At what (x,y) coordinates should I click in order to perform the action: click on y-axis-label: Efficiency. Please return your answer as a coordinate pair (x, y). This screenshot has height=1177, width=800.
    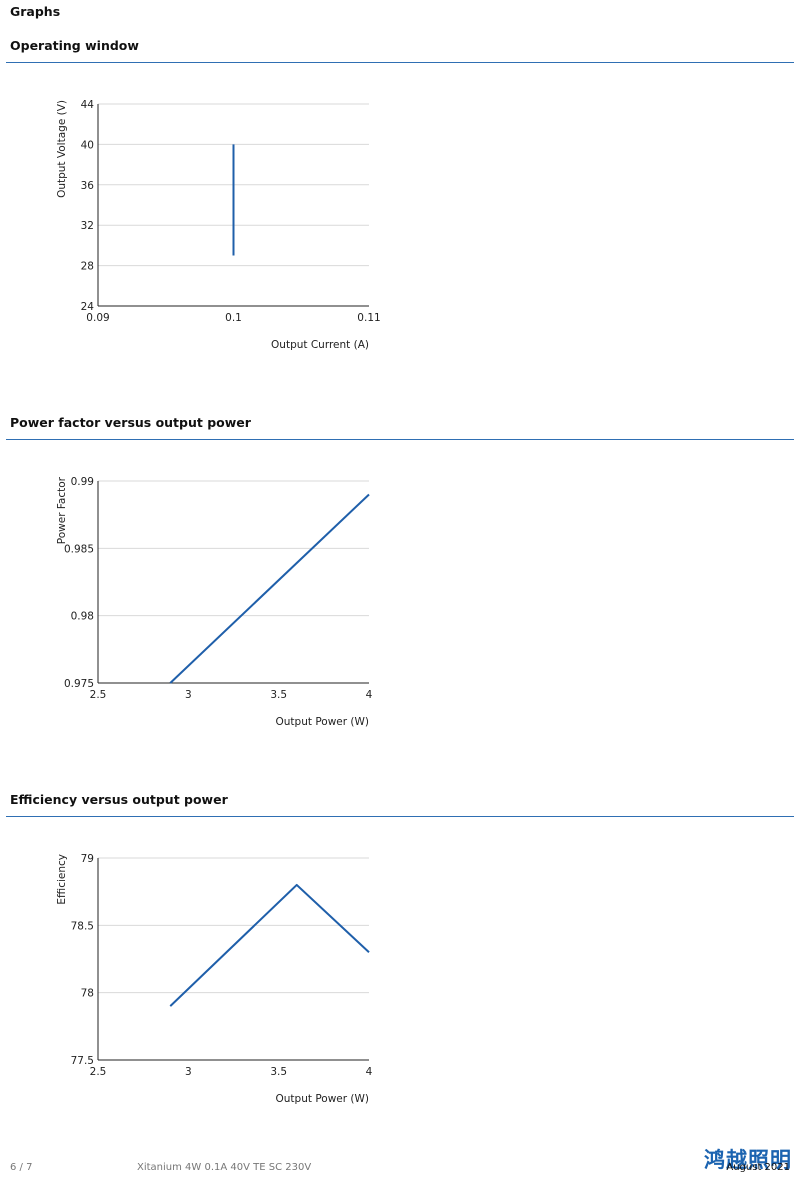
    Looking at the image, I should click on (62, 879).